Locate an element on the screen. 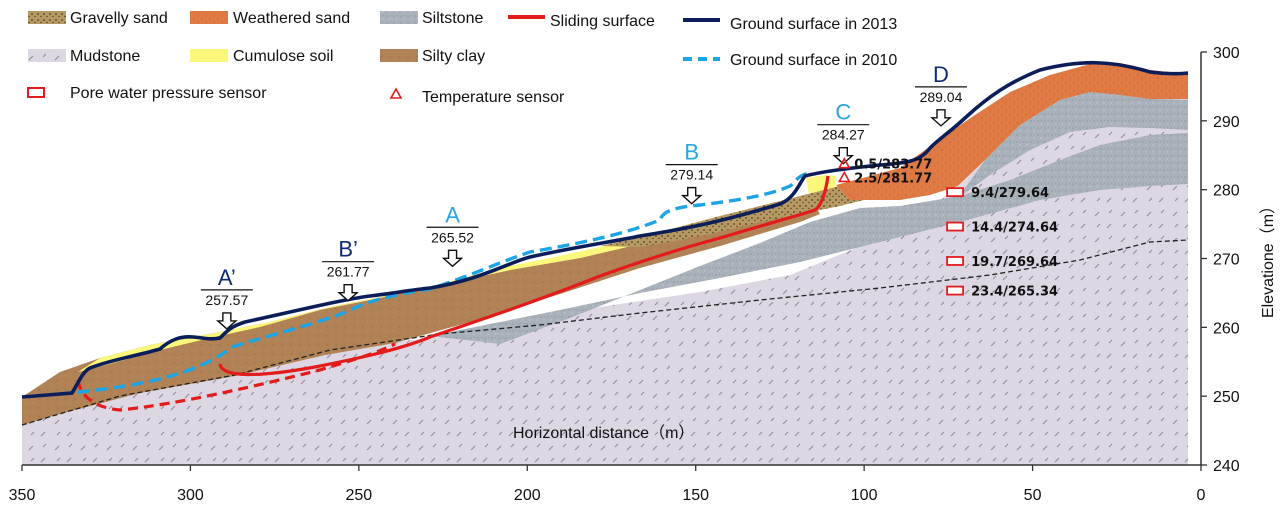 Image resolution: width=1286 pixels, height=524 pixels. legend-swatch-mudstone is located at coordinates (47, 55).